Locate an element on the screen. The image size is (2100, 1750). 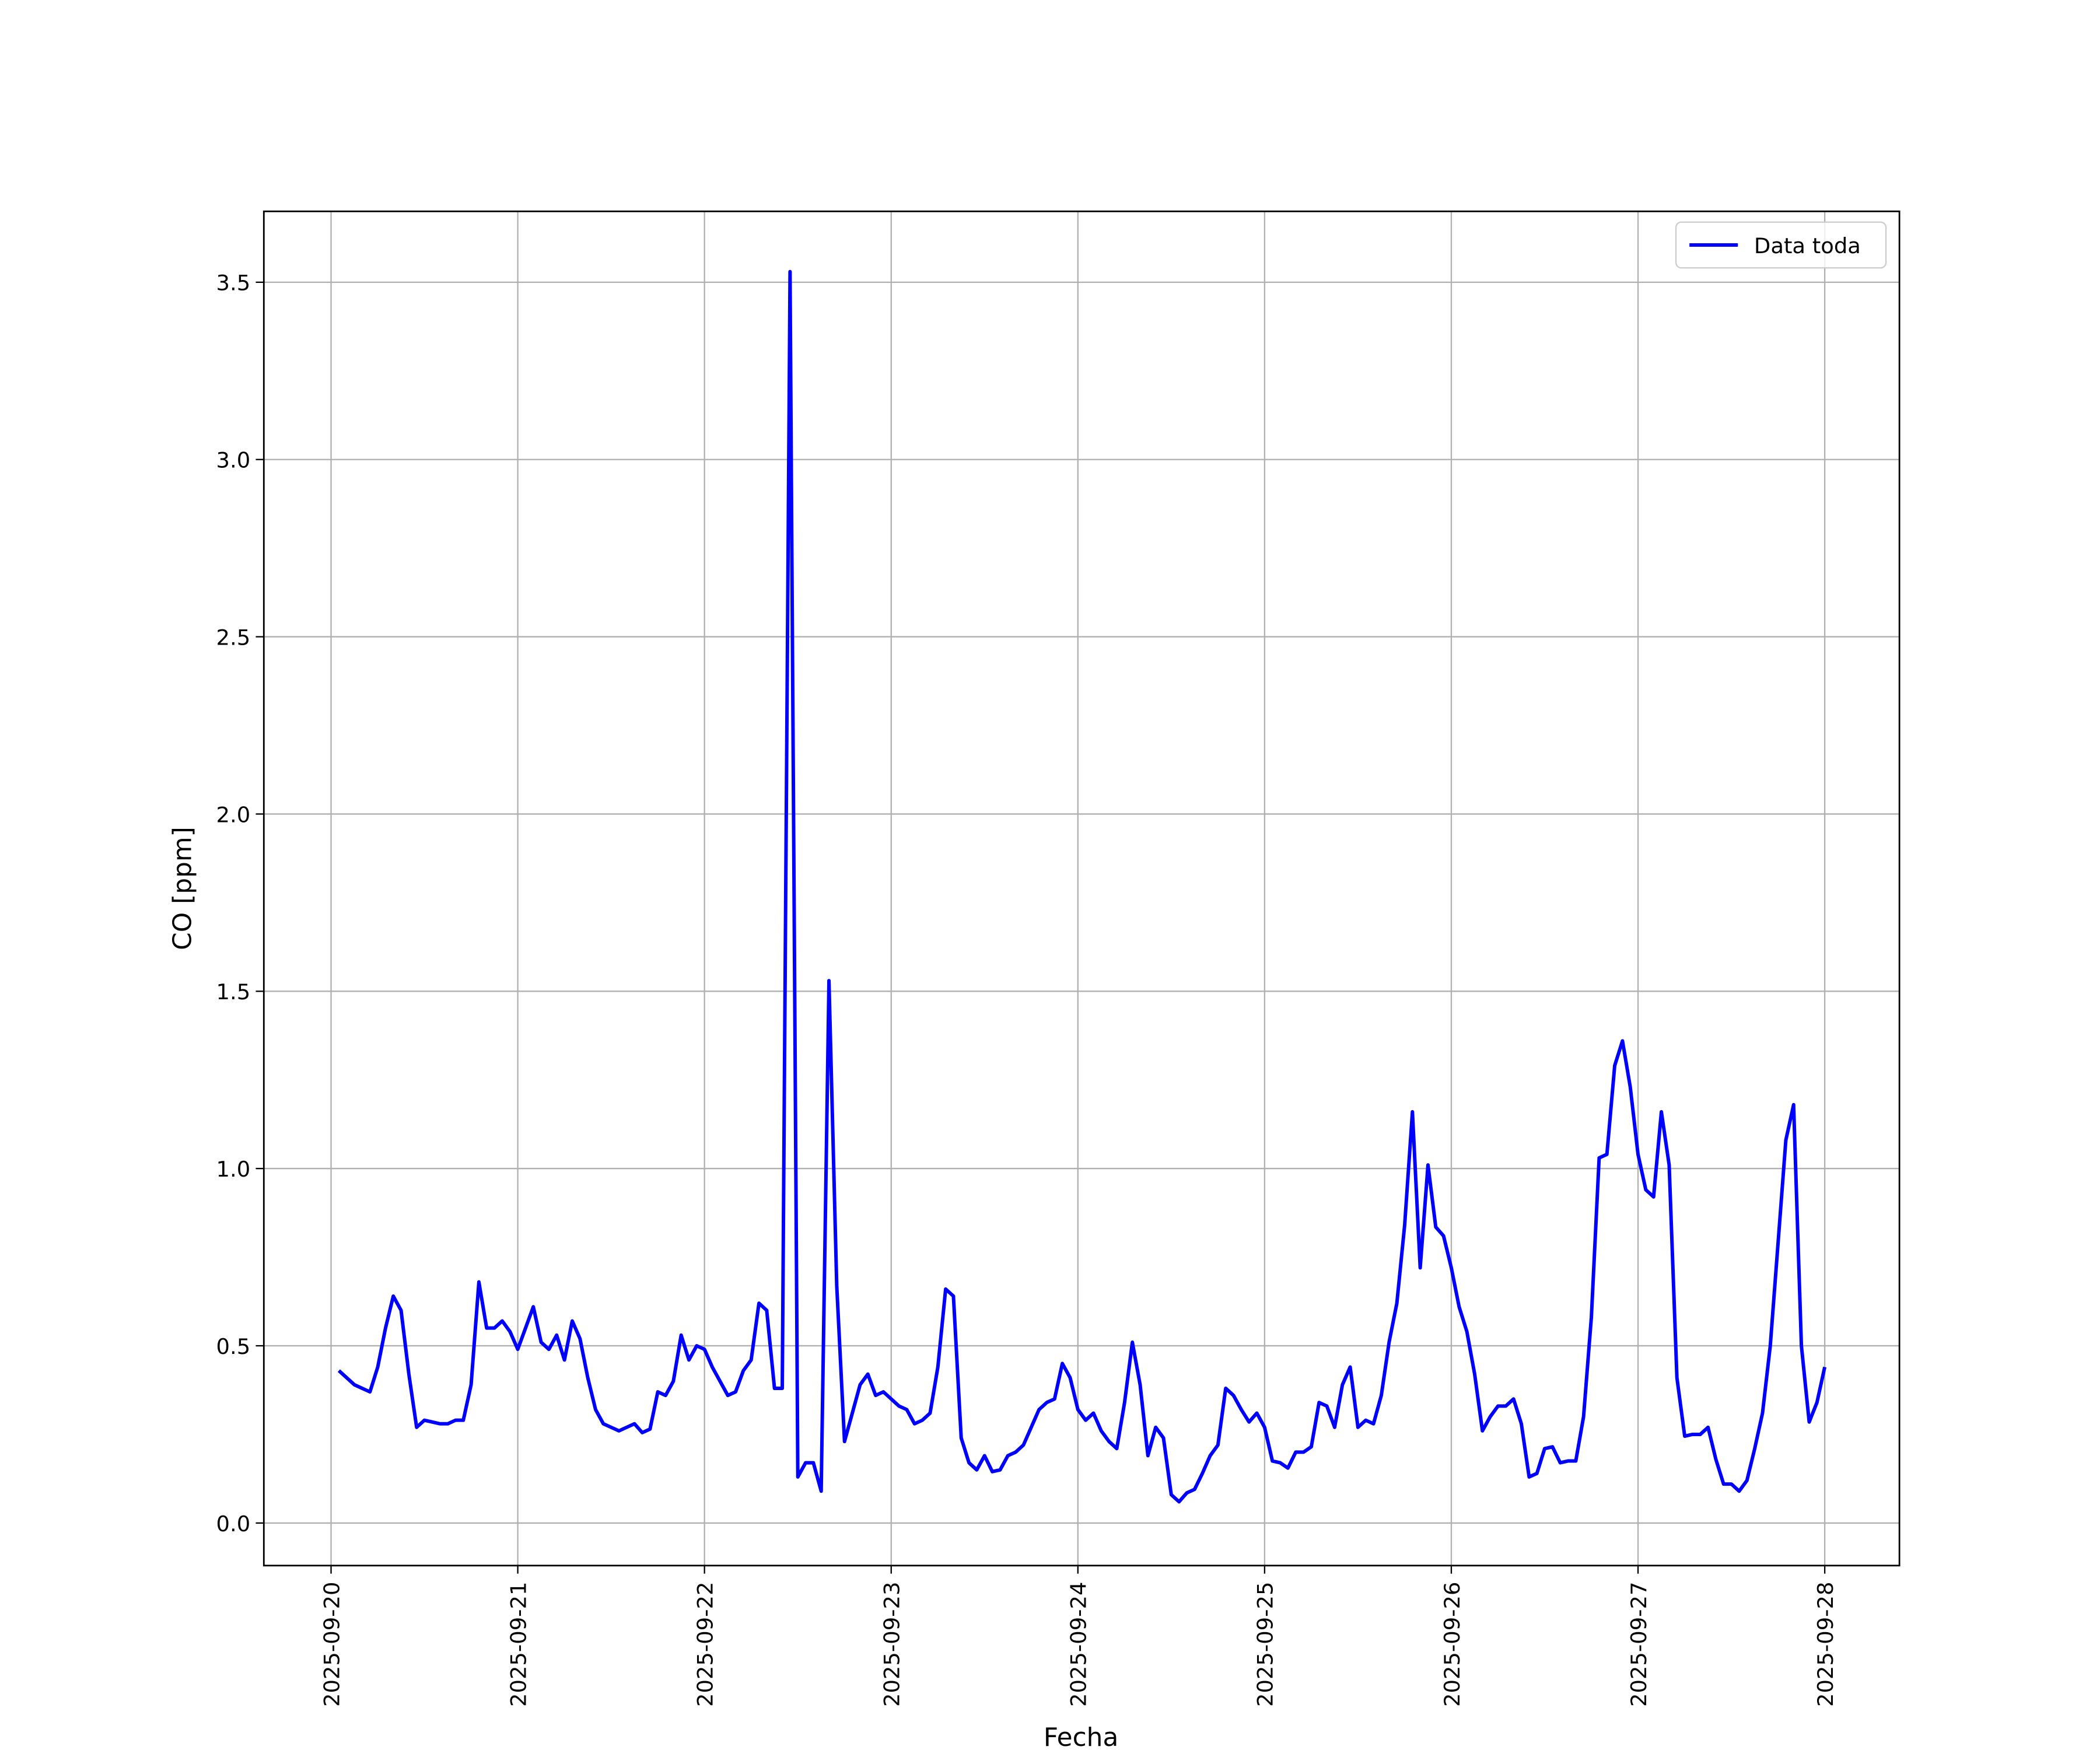
x-tick-label: 2025-09-25 is located at coordinates (1265, 1644).